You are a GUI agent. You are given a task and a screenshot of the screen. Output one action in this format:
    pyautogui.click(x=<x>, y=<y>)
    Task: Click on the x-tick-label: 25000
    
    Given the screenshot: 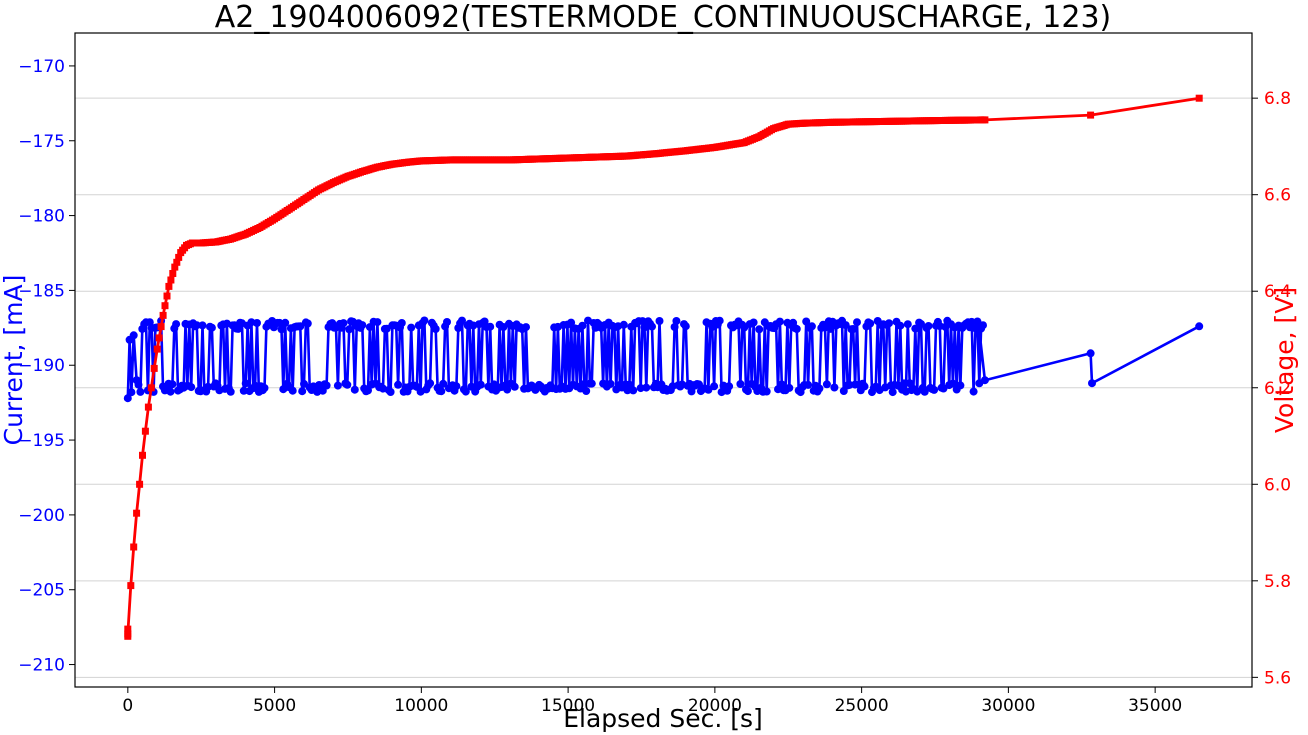 What is the action you would take?
    pyautogui.click(x=862, y=706)
    